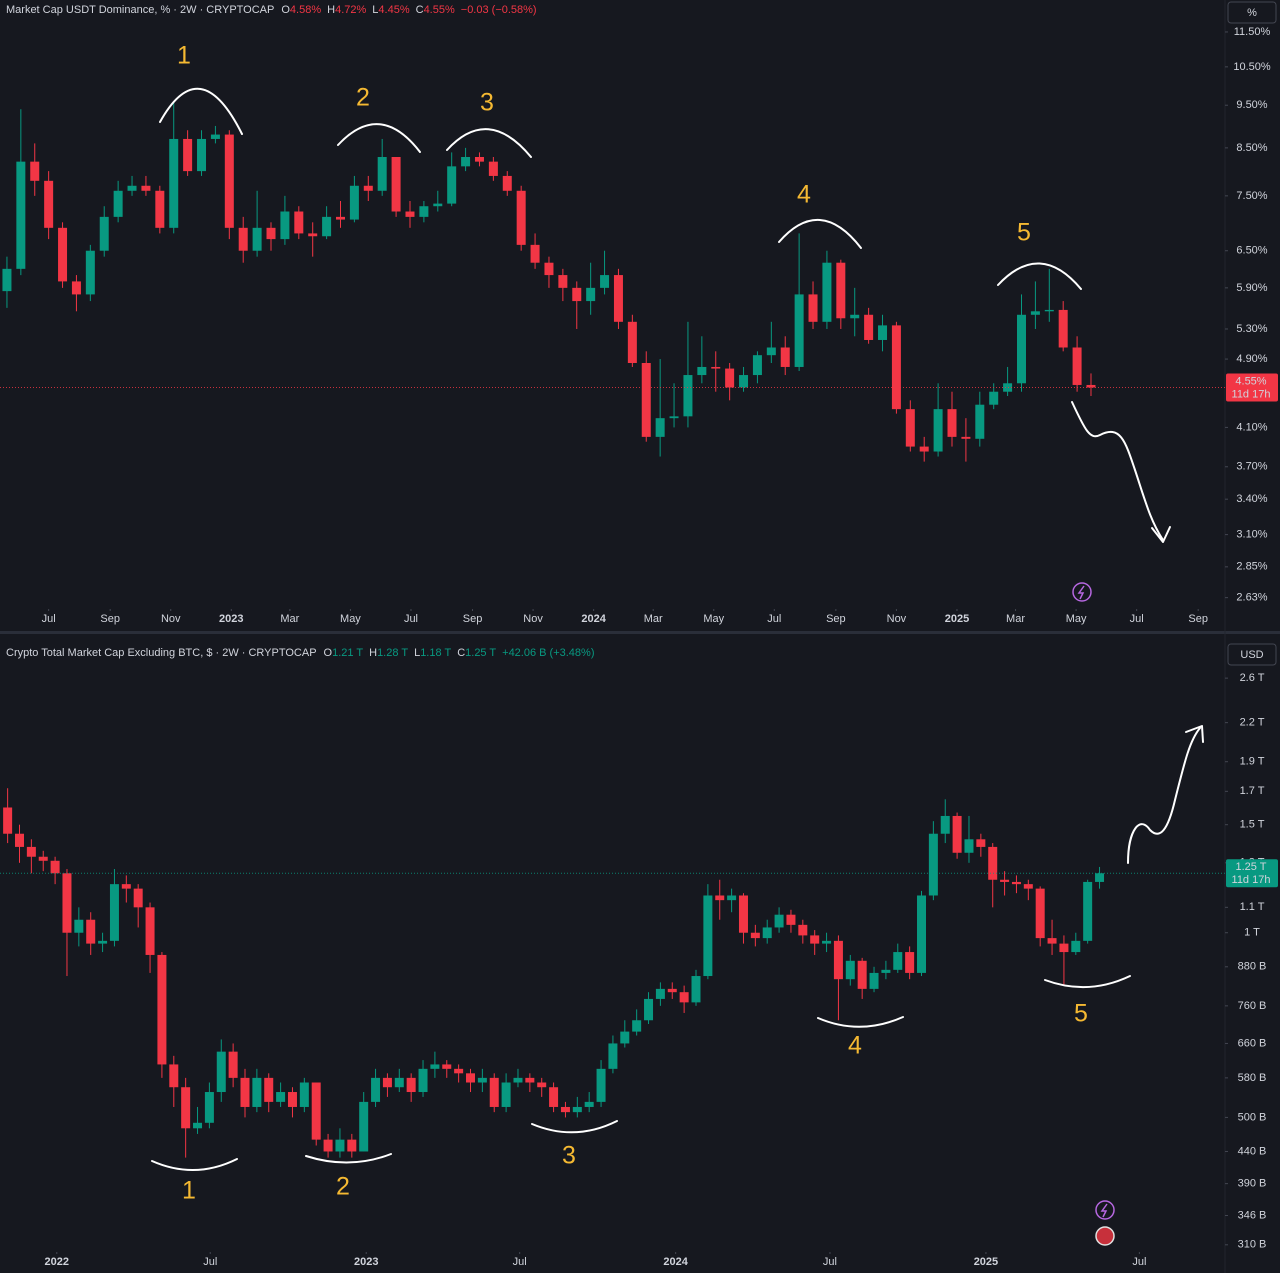 This screenshot has width=1280, height=1273. Describe the element at coordinates (1252, 791) in the screenshot. I see `y-tick-label: 1.7 T` at that location.